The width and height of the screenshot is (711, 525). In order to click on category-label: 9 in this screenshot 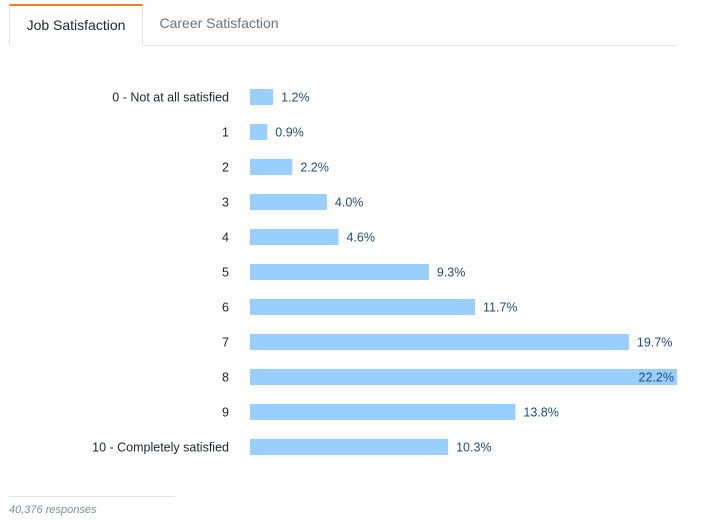, I will do `click(225, 412)`.